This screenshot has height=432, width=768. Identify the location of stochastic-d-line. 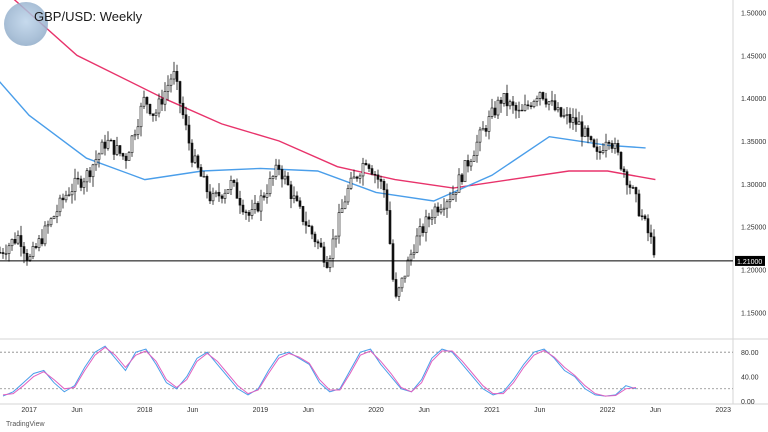
(319, 371).